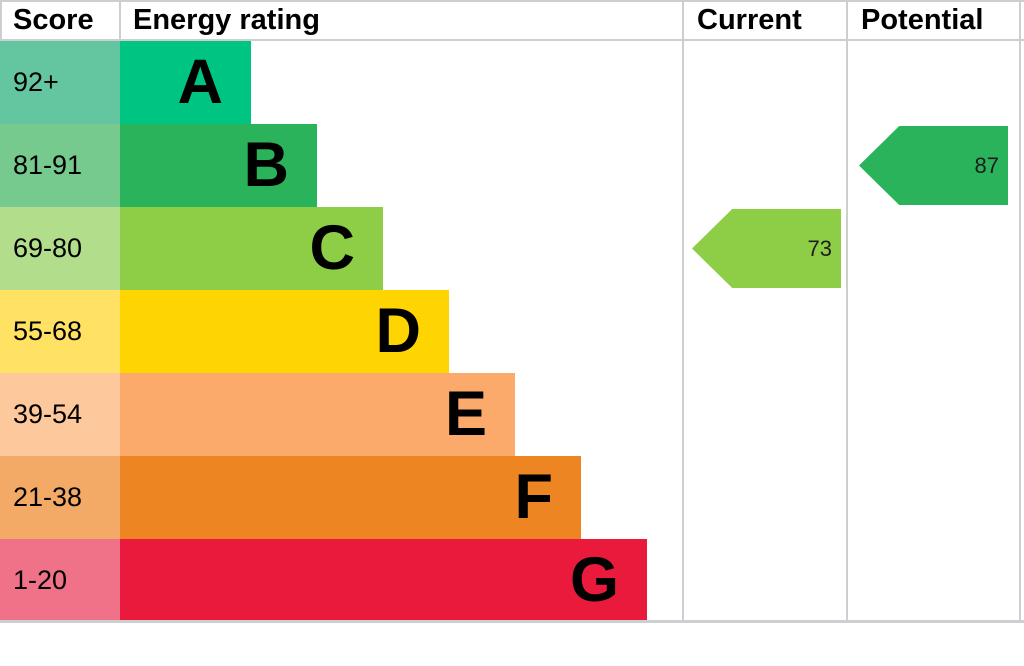 This screenshot has width=1024, height=666. What do you see at coordinates (512, 1) in the screenshot?
I see `table-top-border` at bounding box center [512, 1].